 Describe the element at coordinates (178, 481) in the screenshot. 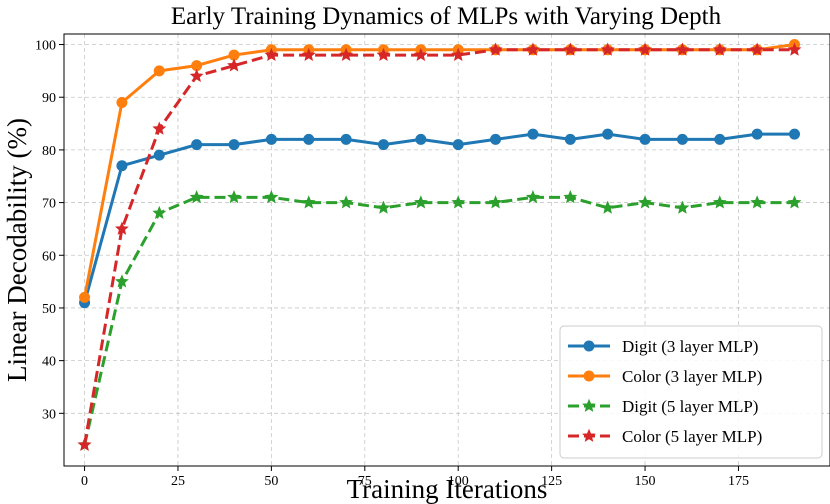

I see `x-tick-label: 25` at that location.